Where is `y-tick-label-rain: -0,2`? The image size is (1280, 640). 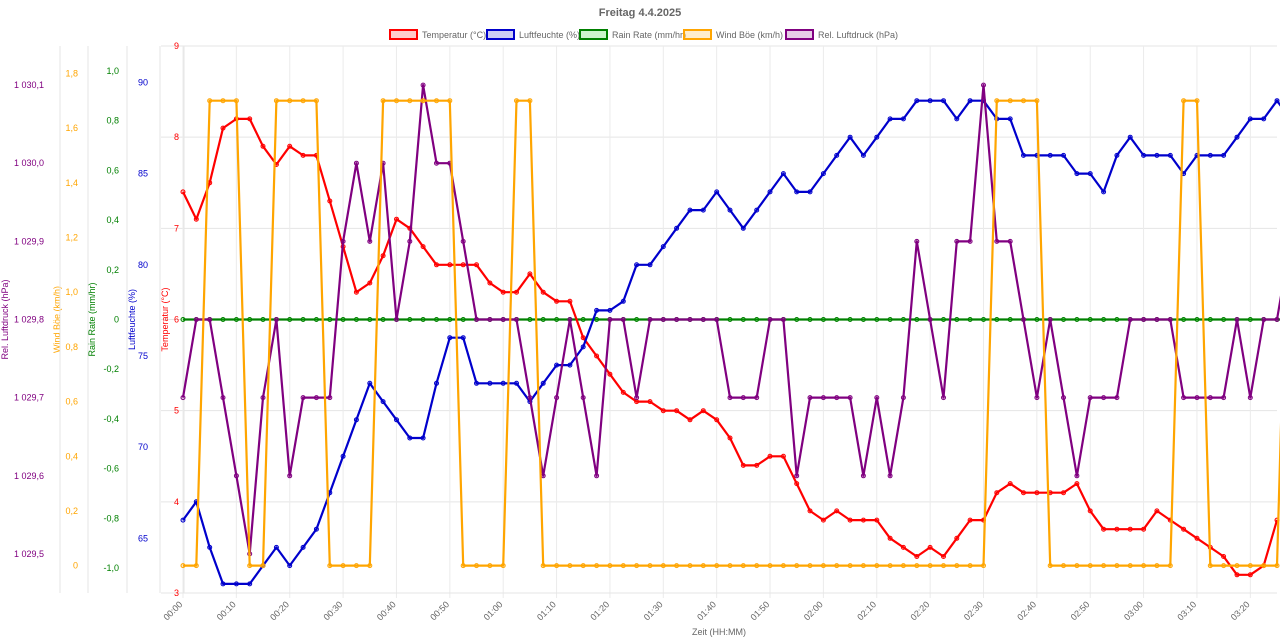 y-tick-label-rain: -0,2 is located at coordinates (111, 369).